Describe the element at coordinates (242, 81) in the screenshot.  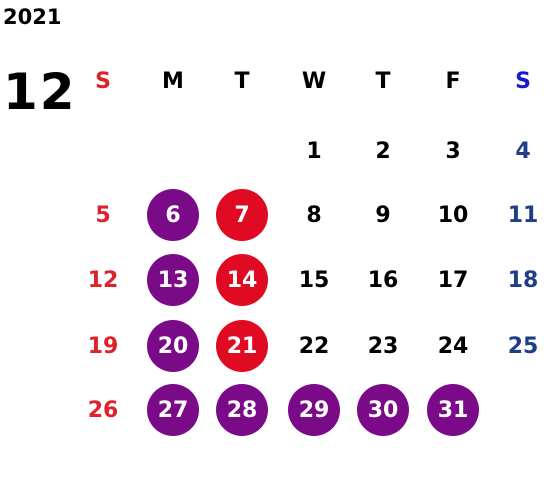
I see `weekday-header-2: T` at that location.